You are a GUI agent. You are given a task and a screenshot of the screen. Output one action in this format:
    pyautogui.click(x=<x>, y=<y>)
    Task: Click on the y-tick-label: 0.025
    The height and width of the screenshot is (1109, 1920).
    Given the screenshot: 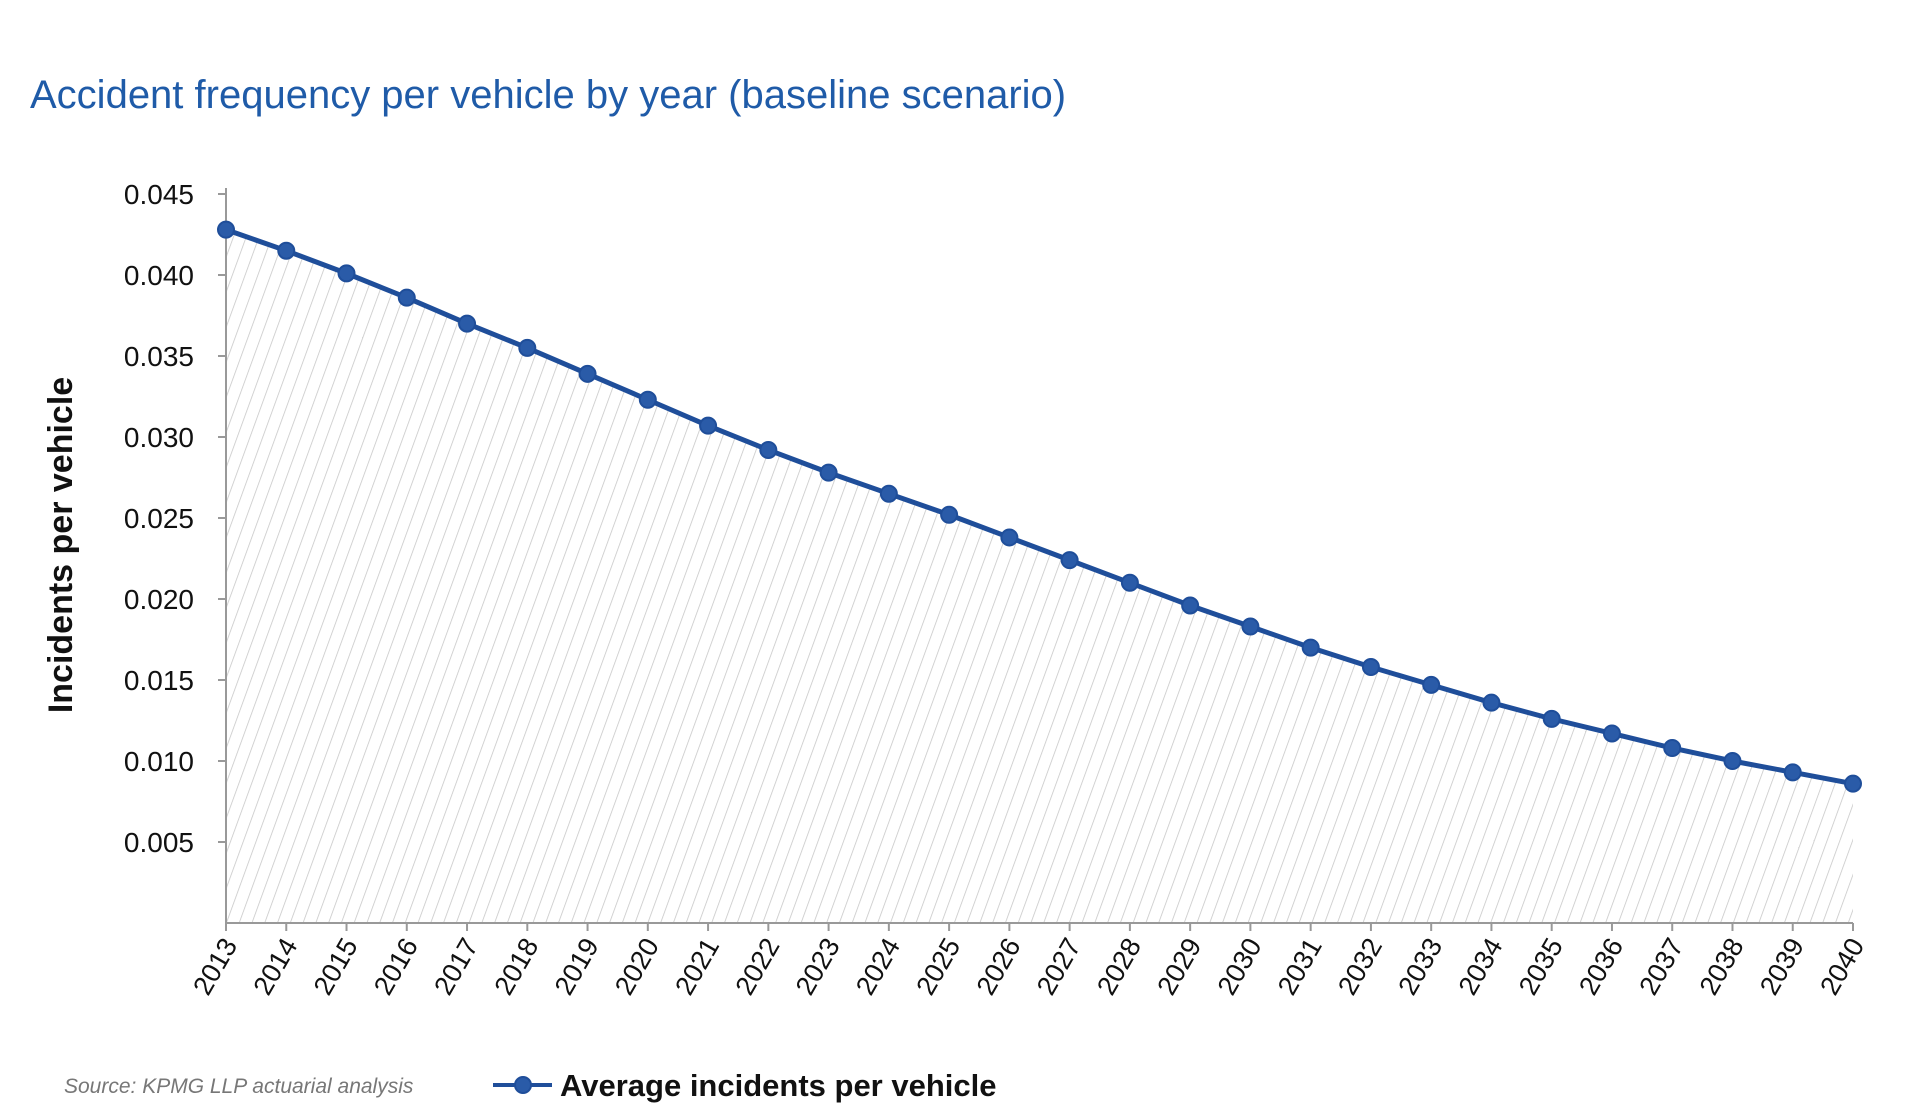 What is the action you would take?
    pyautogui.click(x=159, y=518)
    